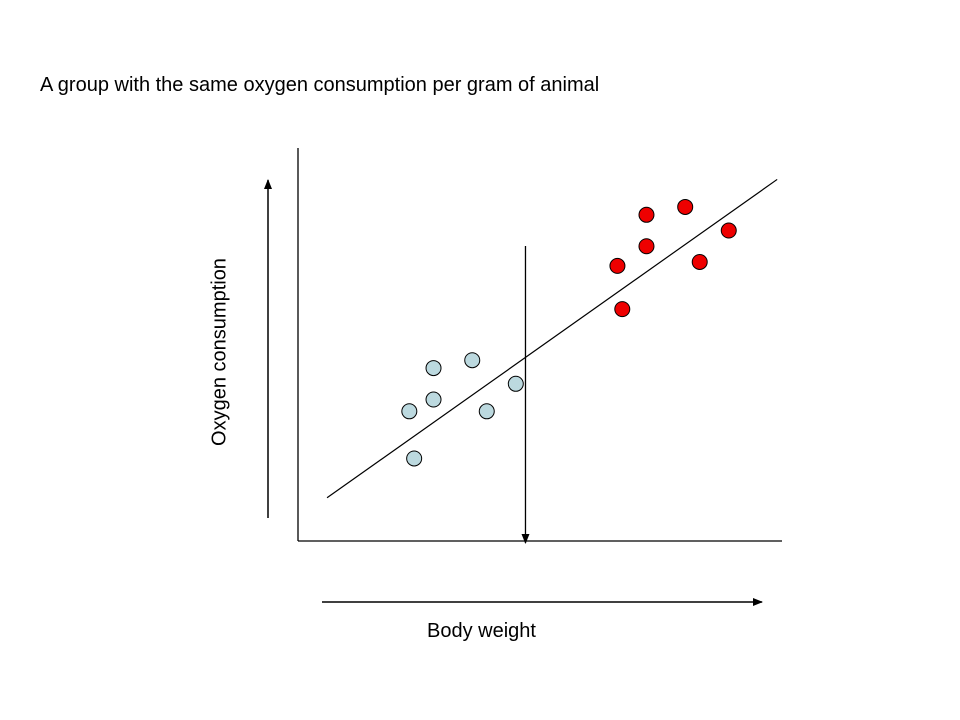 This screenshot has height=720, width=960. Describe the element at coordinates (481, 631) in the screenshot. I see `x-axis-label: Body weight` at that location.